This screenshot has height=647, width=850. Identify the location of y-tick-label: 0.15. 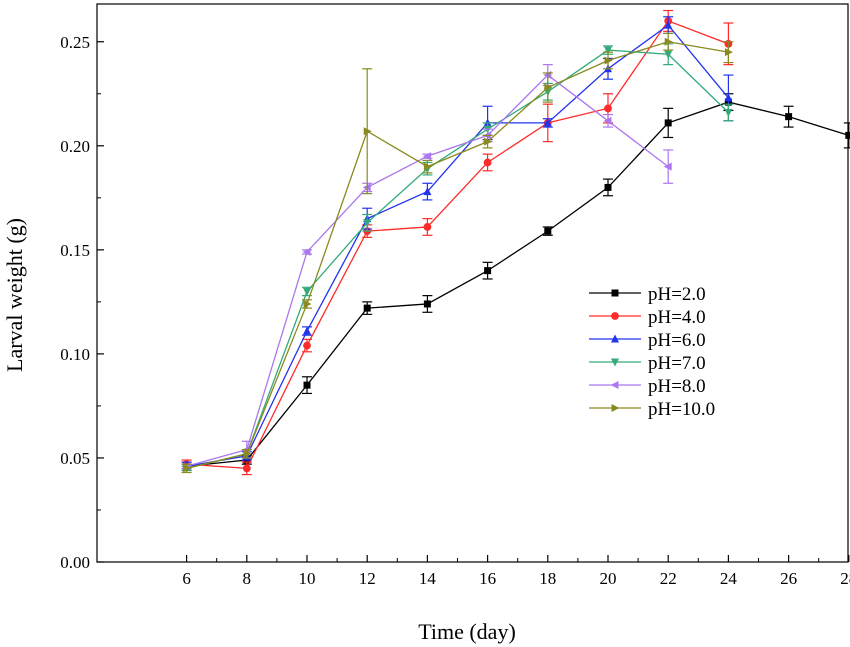
(75, 250).